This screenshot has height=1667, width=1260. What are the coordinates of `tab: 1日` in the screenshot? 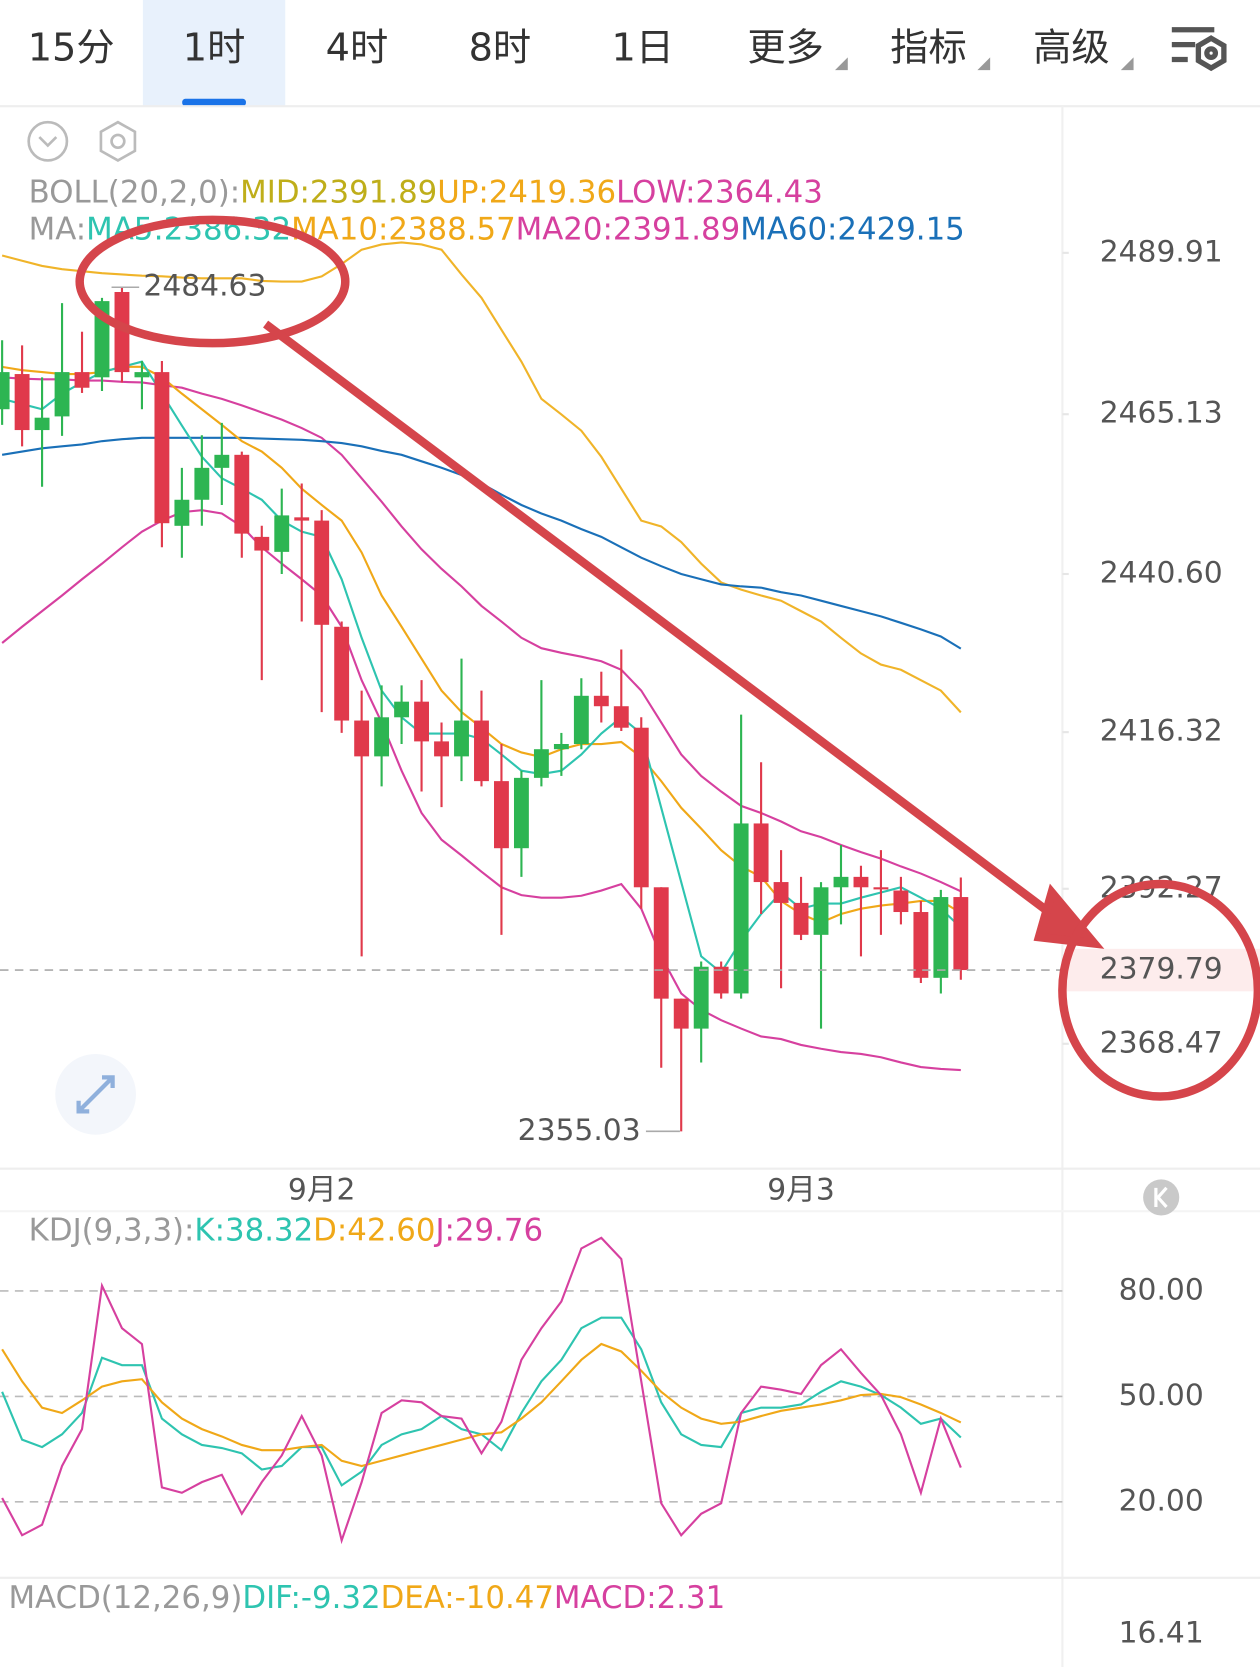 It's located at (642, 48).